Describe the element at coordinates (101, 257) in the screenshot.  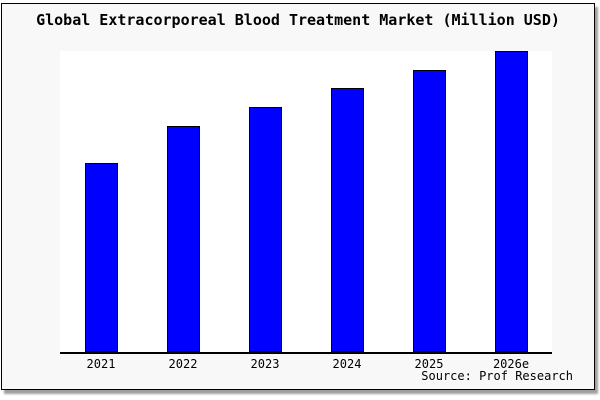
I see `bar-2021` at that location.